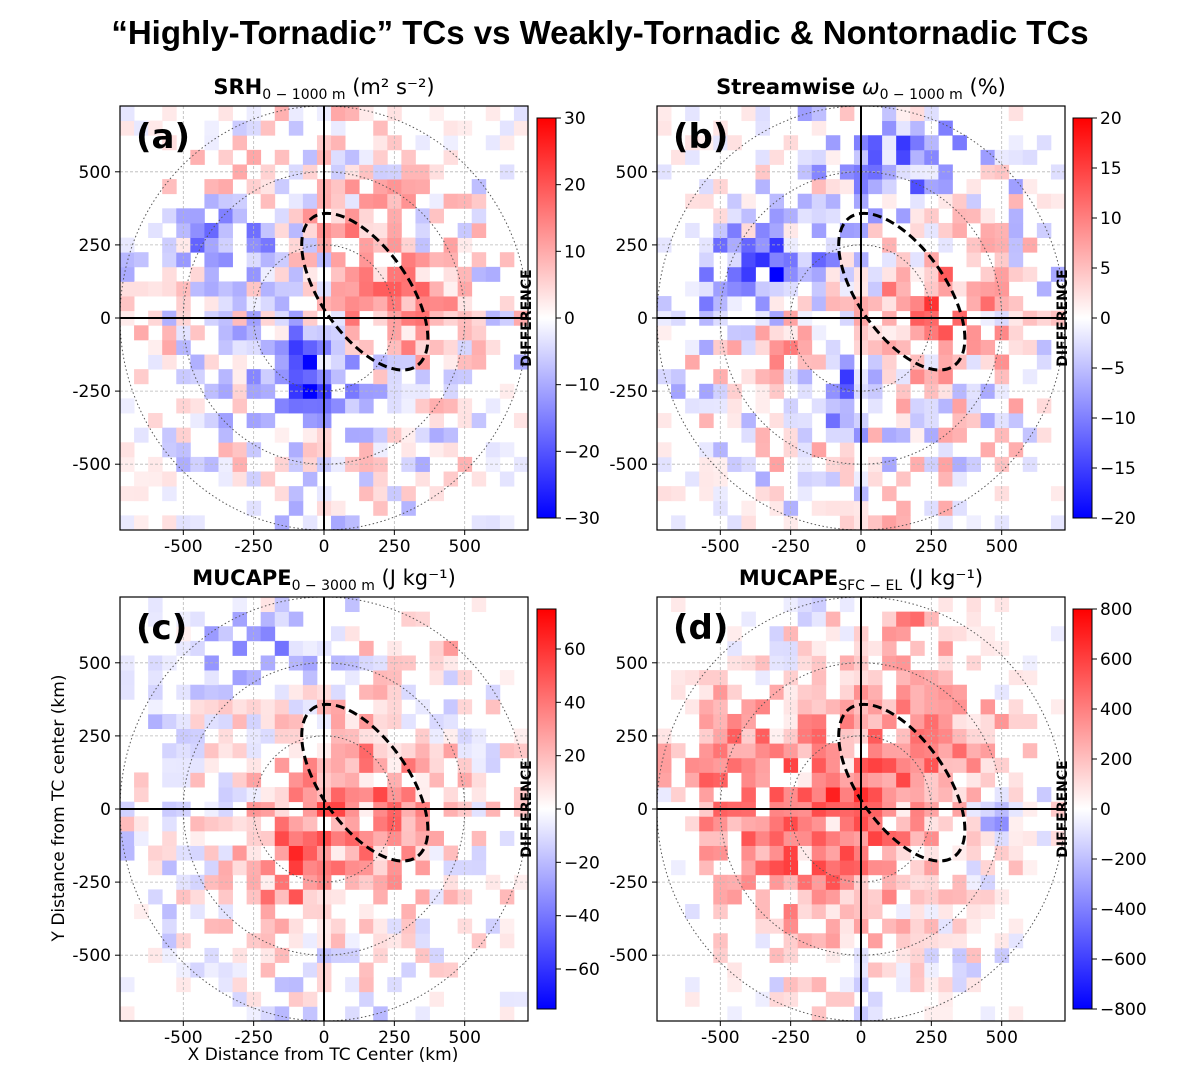 Image resolution: width=1200 pixels, height=1091 pixels. What do you see at coordinates (575, 186) in the screenshot?
I see `colorbar-tick-label: 20` at bounding box center [575, 186].